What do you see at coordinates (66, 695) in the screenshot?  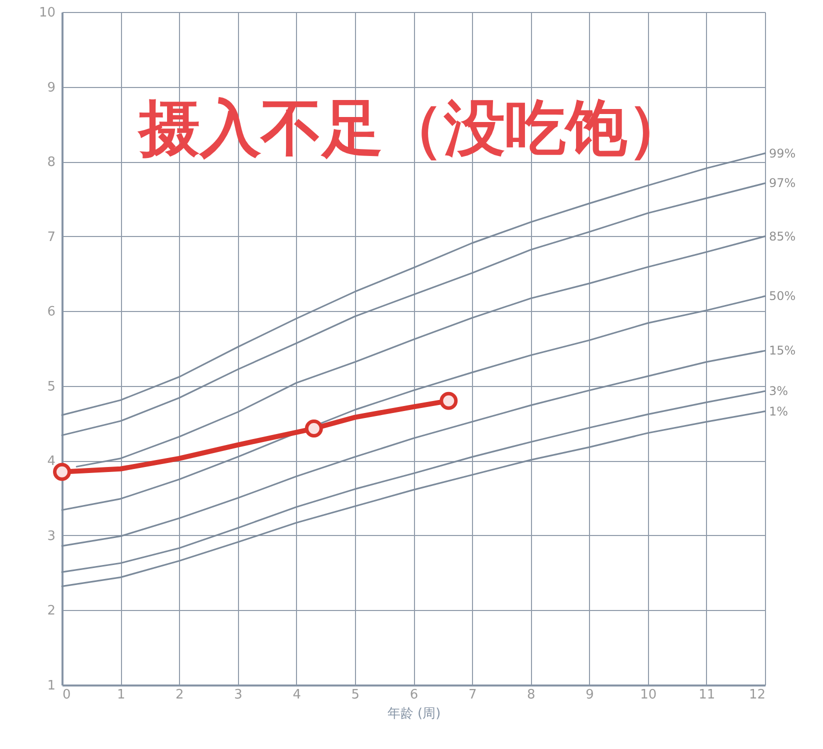 I see `x-tick-label: 0` at bounding box center [66, 695].